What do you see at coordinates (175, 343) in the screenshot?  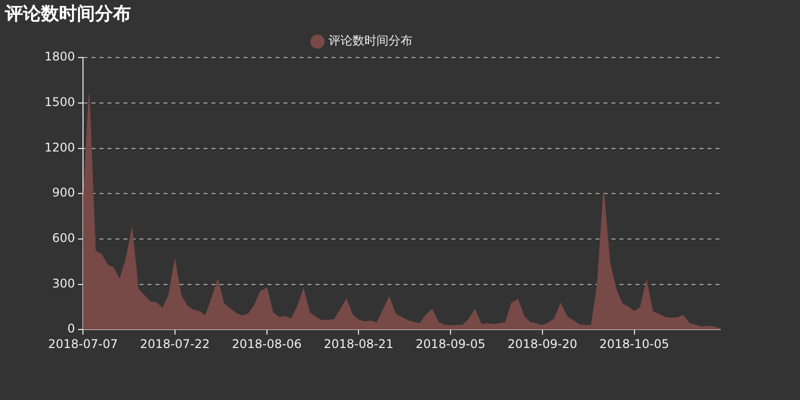 I see `x-tick-label: 2018-07-22` at bounding box center [175, 343].